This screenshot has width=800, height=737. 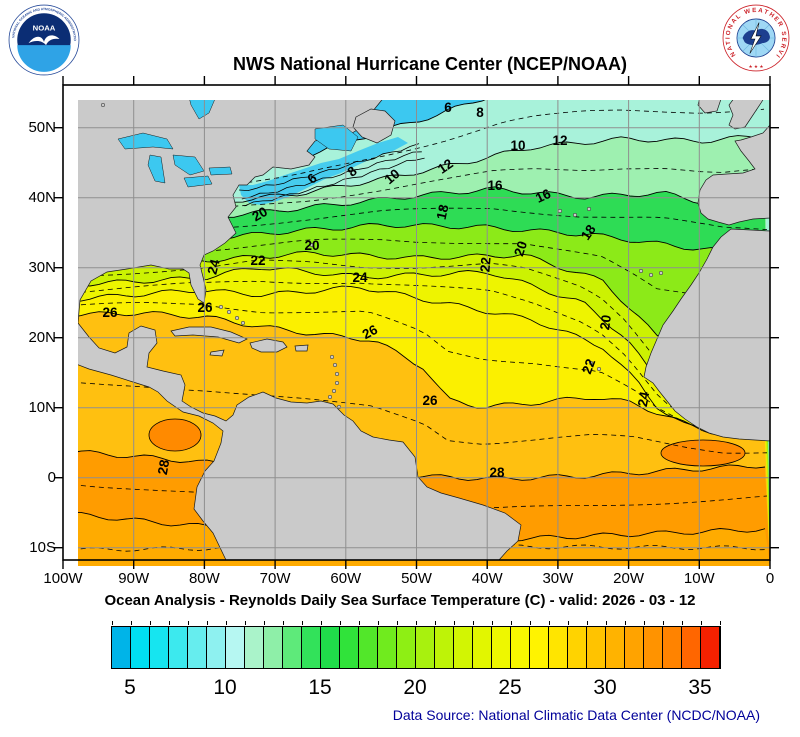 I want to click on x-axis-label: 30W, so click(x=558, y=578).